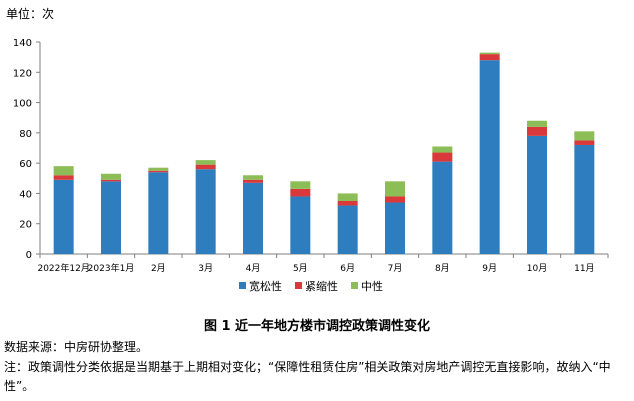  What do you see at coordinates (25, 134) in the screenshot?
I see `y-tick-label: 80` at bounding box center [25, 134].